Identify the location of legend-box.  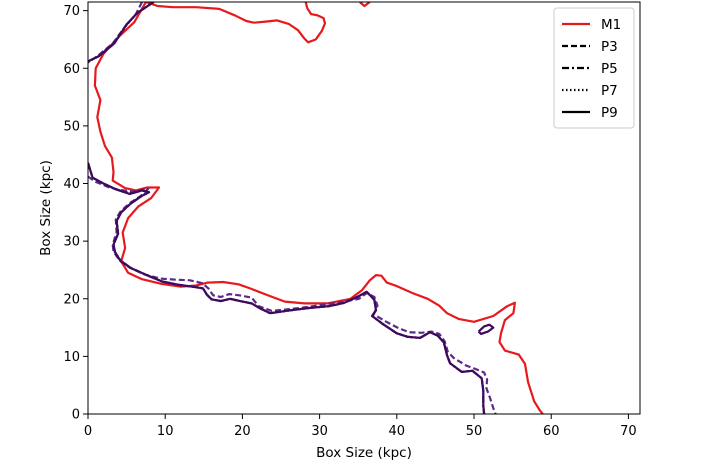
(594, 68).